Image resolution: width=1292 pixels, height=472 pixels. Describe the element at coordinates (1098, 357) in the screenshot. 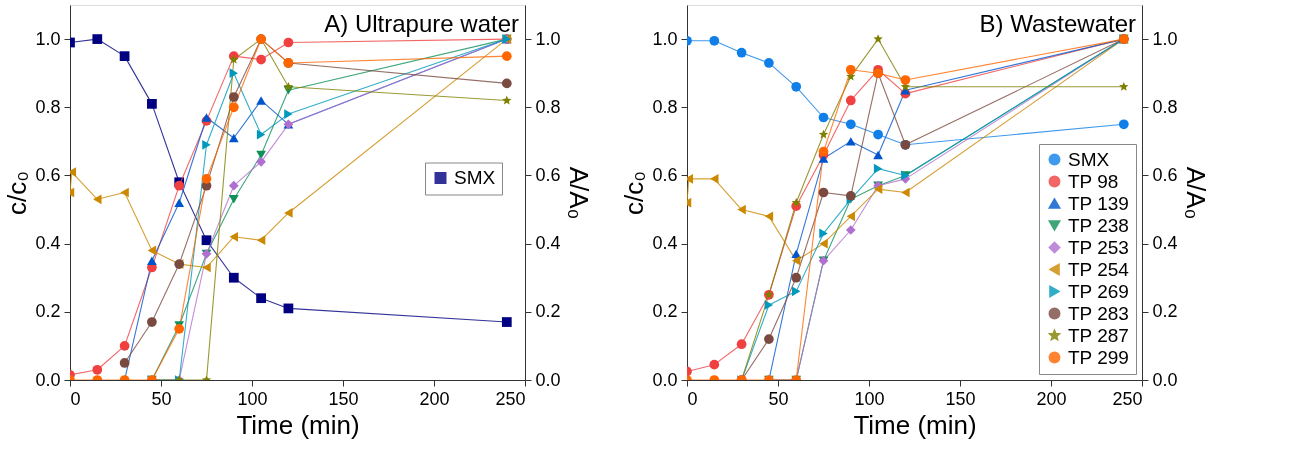

I see `legend-label: TP 299` at that location.